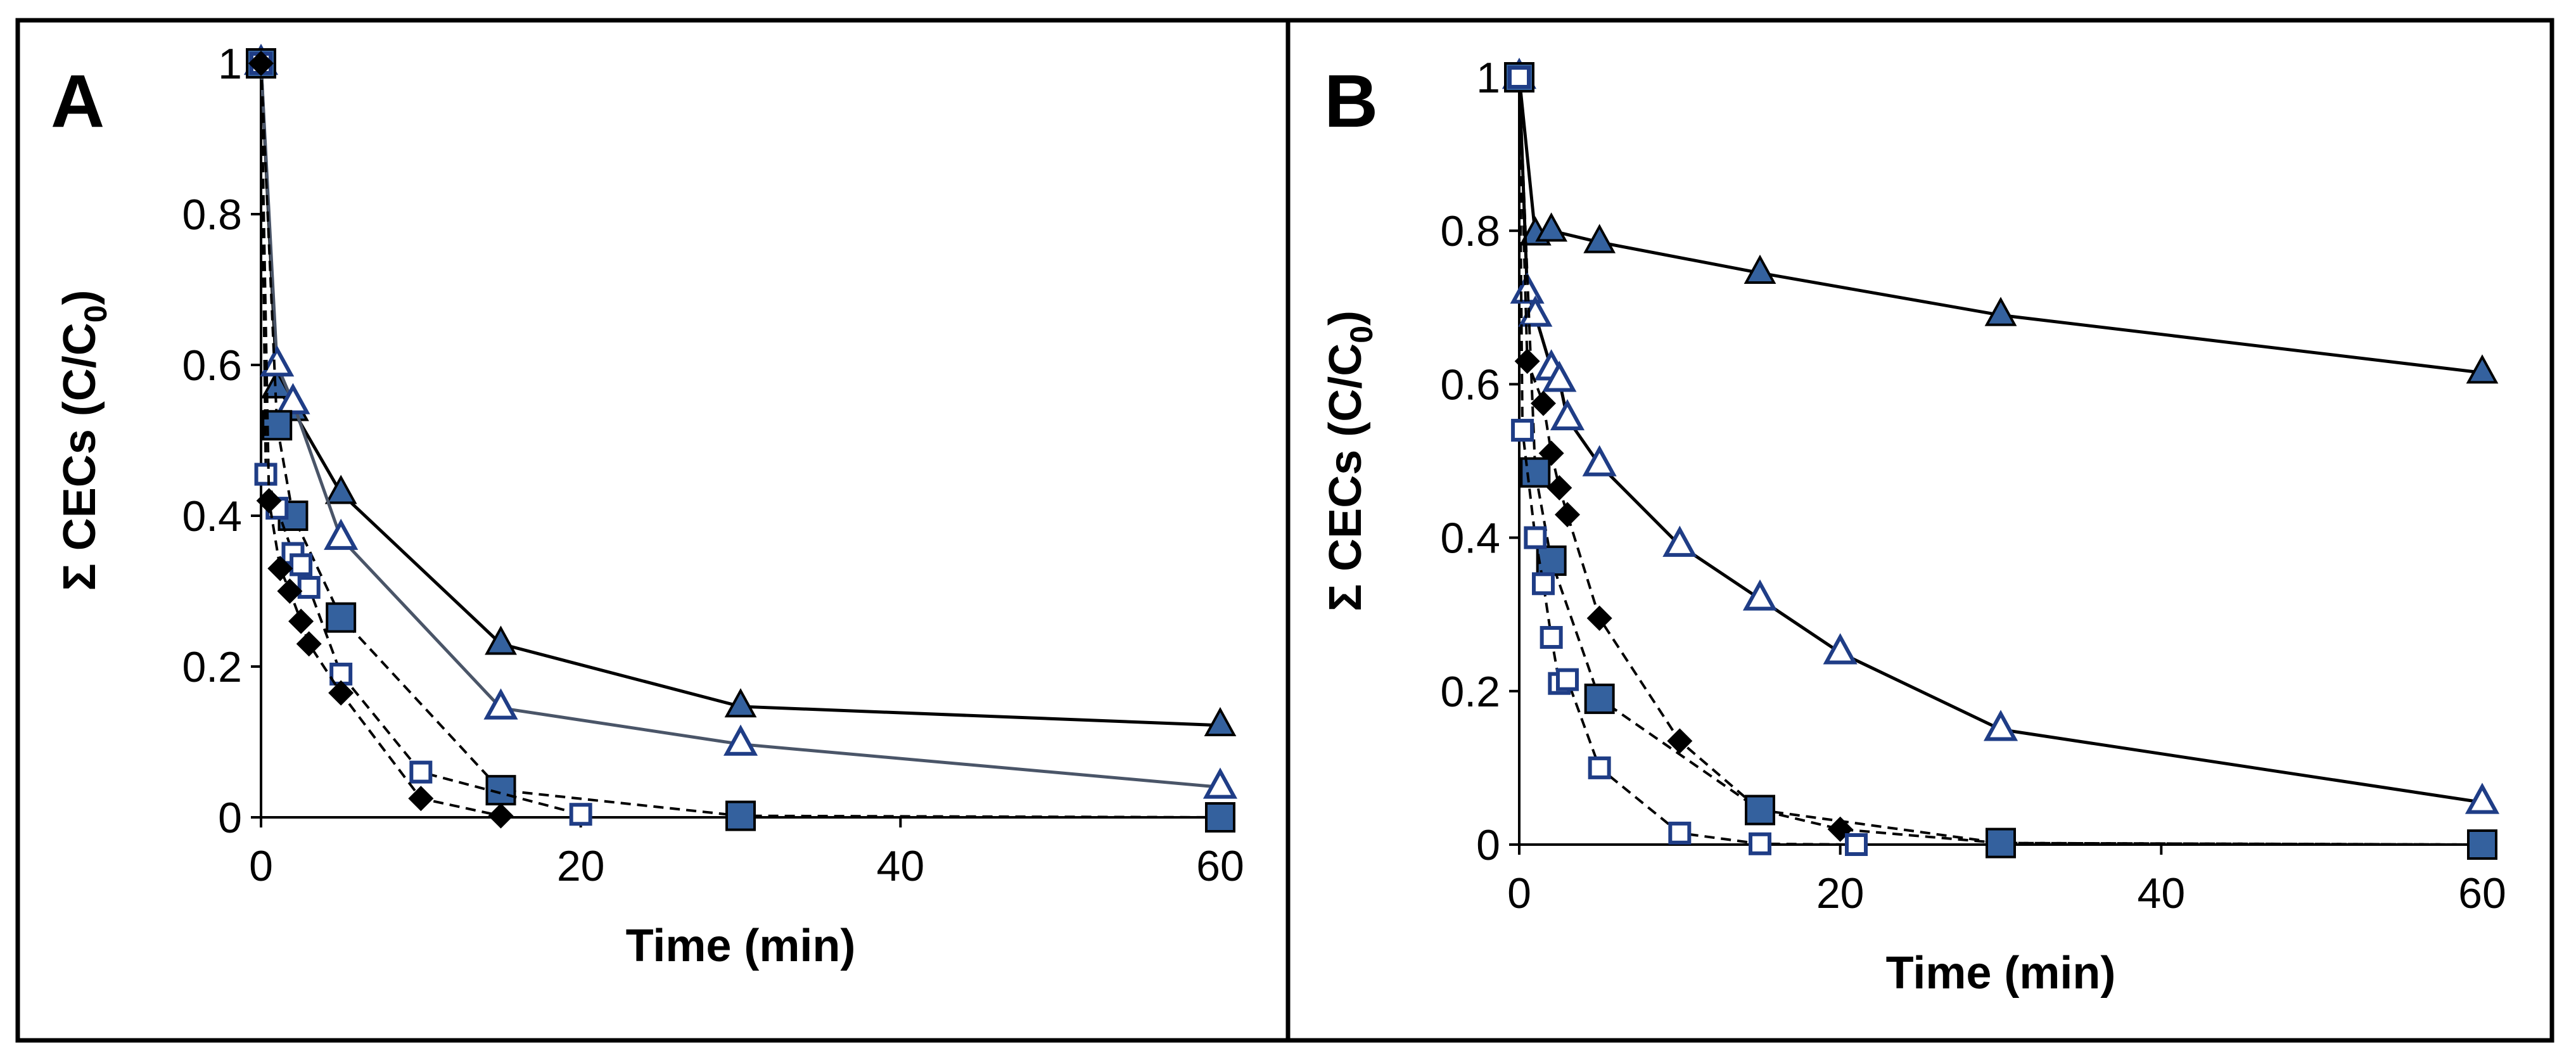 Image resolution: width=2576 pixels, height=1060 pixels. I want to click on panel-b-xtick-label: 0, so click(1519, 893).